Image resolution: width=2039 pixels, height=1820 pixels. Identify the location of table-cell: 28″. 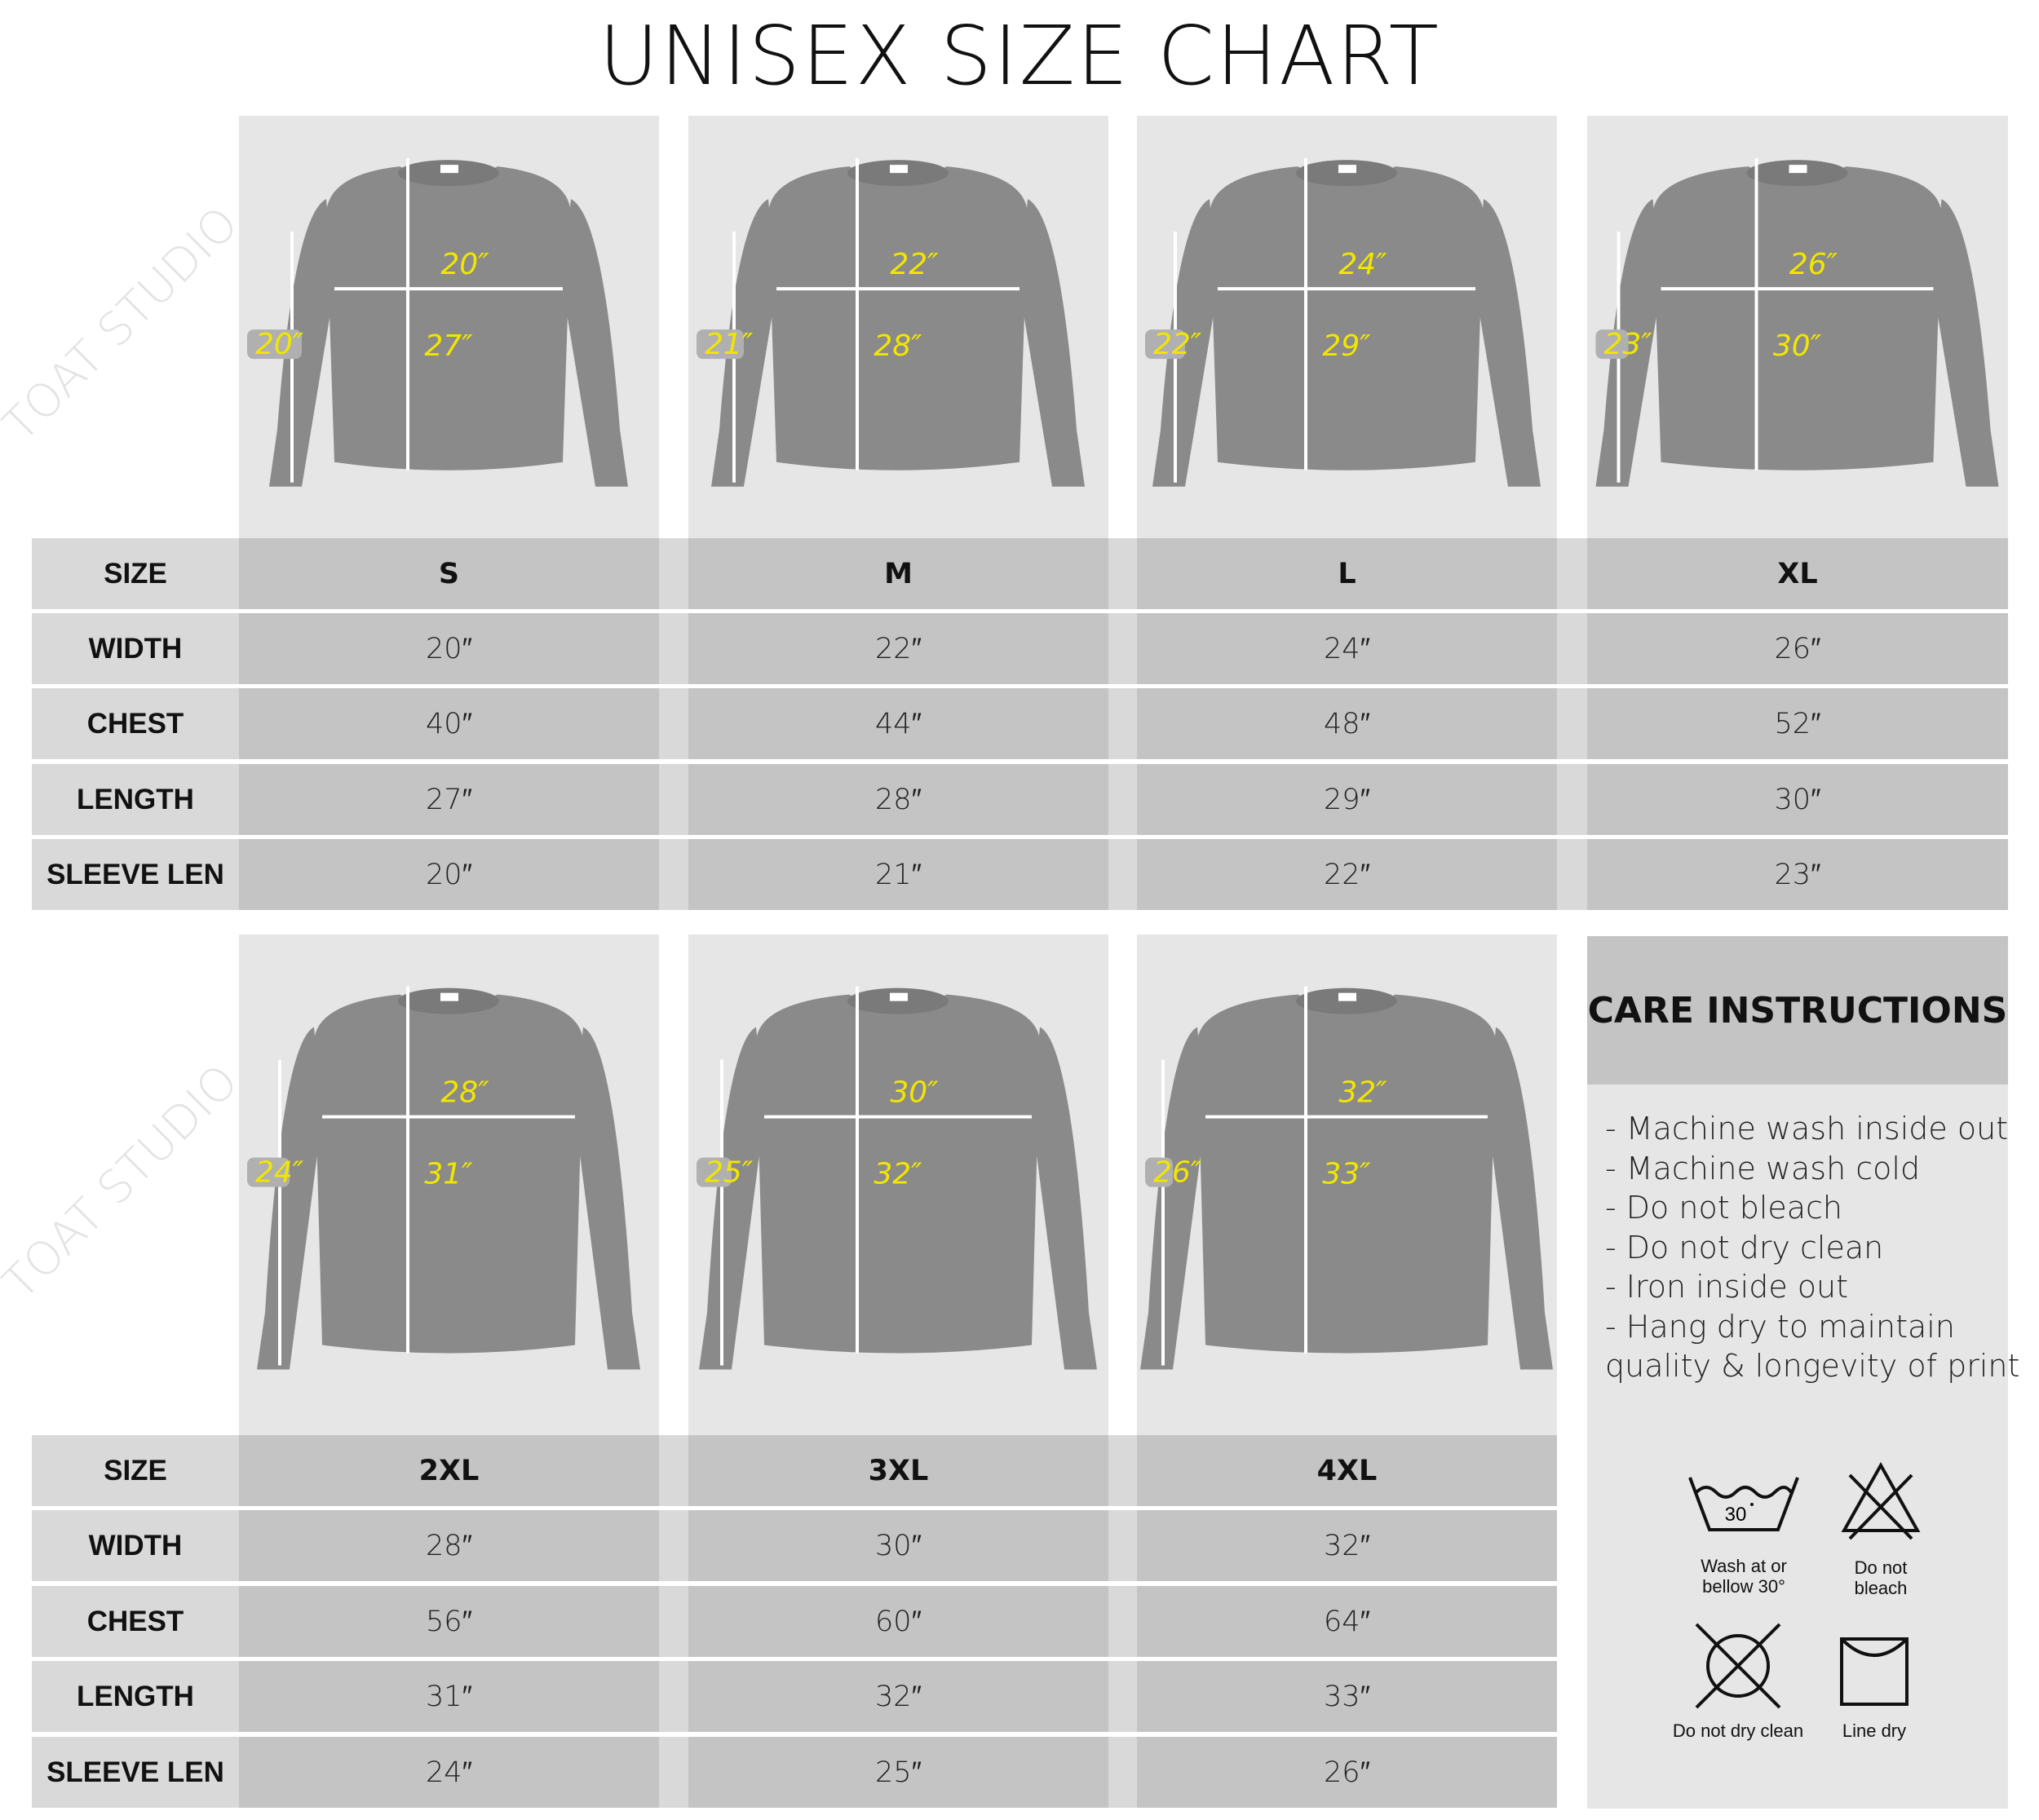
(449, 1546).